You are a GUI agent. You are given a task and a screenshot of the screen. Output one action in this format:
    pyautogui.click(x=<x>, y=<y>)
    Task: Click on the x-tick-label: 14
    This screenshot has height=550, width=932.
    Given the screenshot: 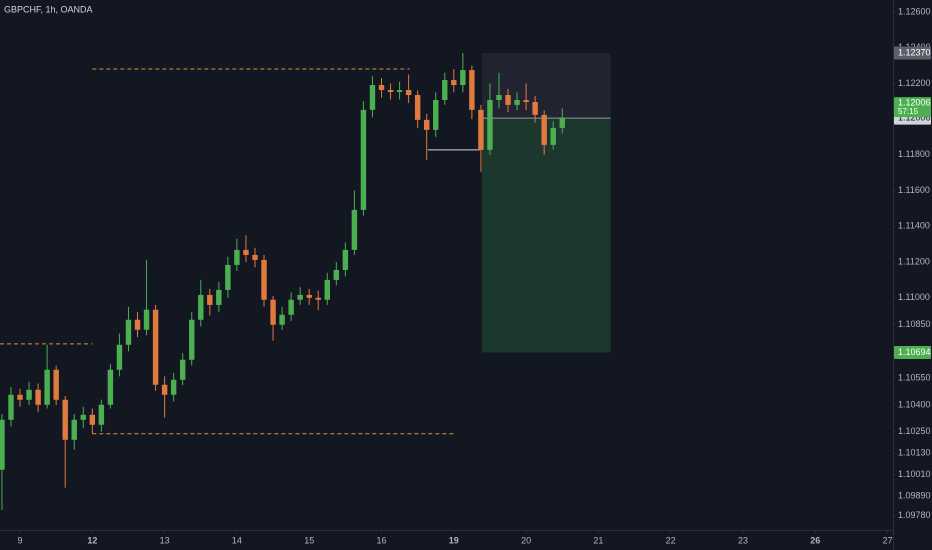 What is the action you would take?
    pyautogui.click(x=237, y=540)
    